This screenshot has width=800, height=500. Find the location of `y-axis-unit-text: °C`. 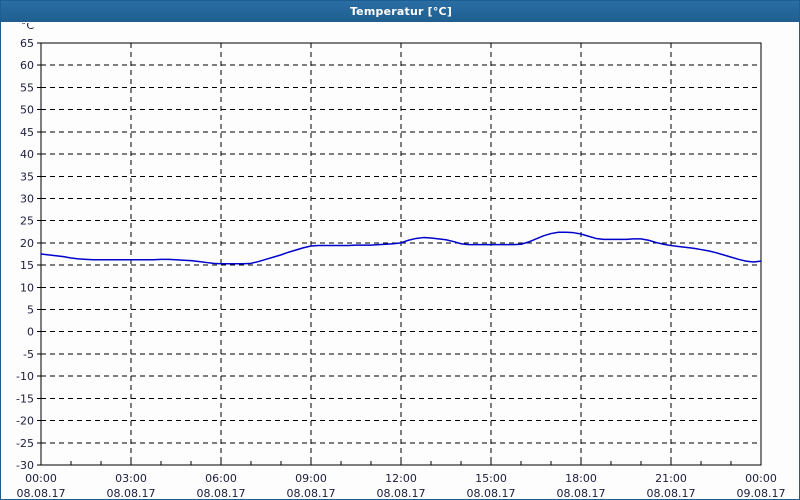

y-axis-unit-text: °C is located at coordinates (28, 27).